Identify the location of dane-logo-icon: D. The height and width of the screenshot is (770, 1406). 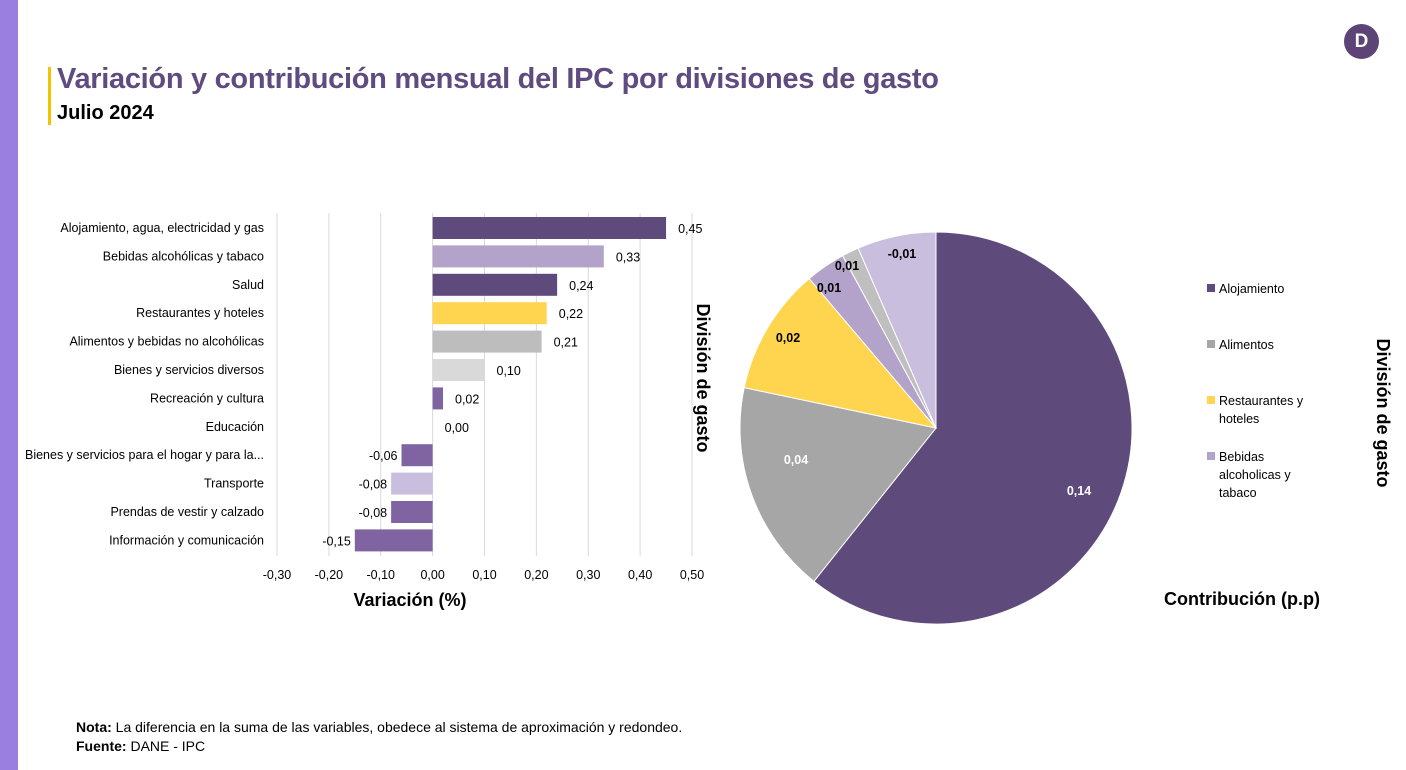
(1361, 41).